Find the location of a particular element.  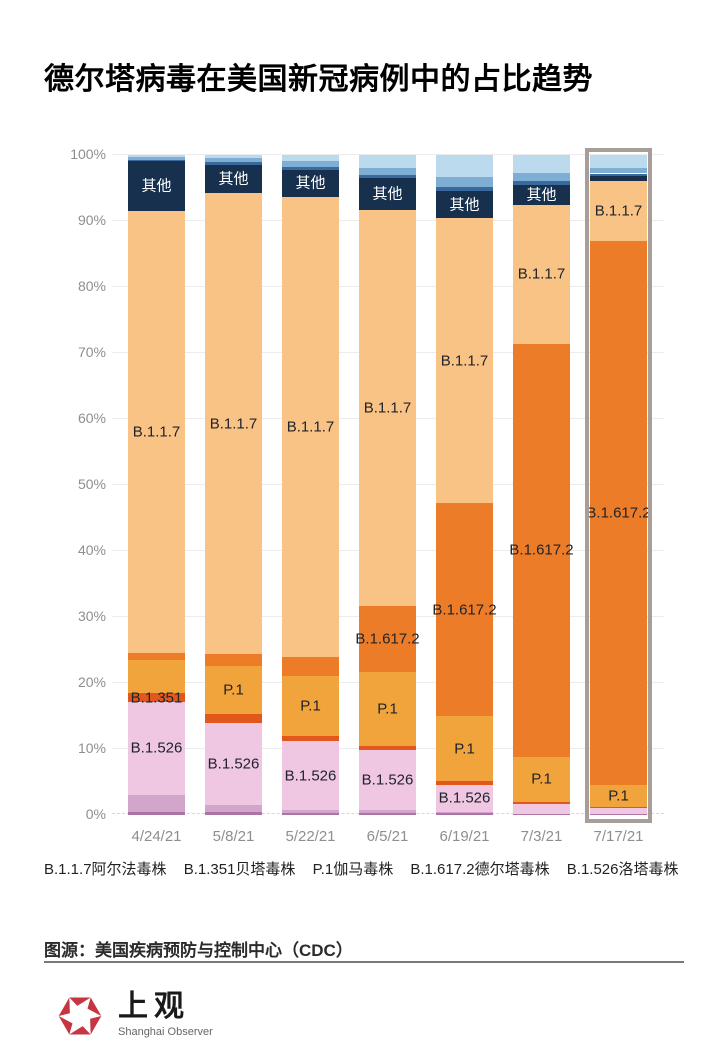

bar-6/5/21: B.1.526 P.1 B.1.617.2 B.1.1.7 其他 6/5/21 is located at coordinates (387, 500).